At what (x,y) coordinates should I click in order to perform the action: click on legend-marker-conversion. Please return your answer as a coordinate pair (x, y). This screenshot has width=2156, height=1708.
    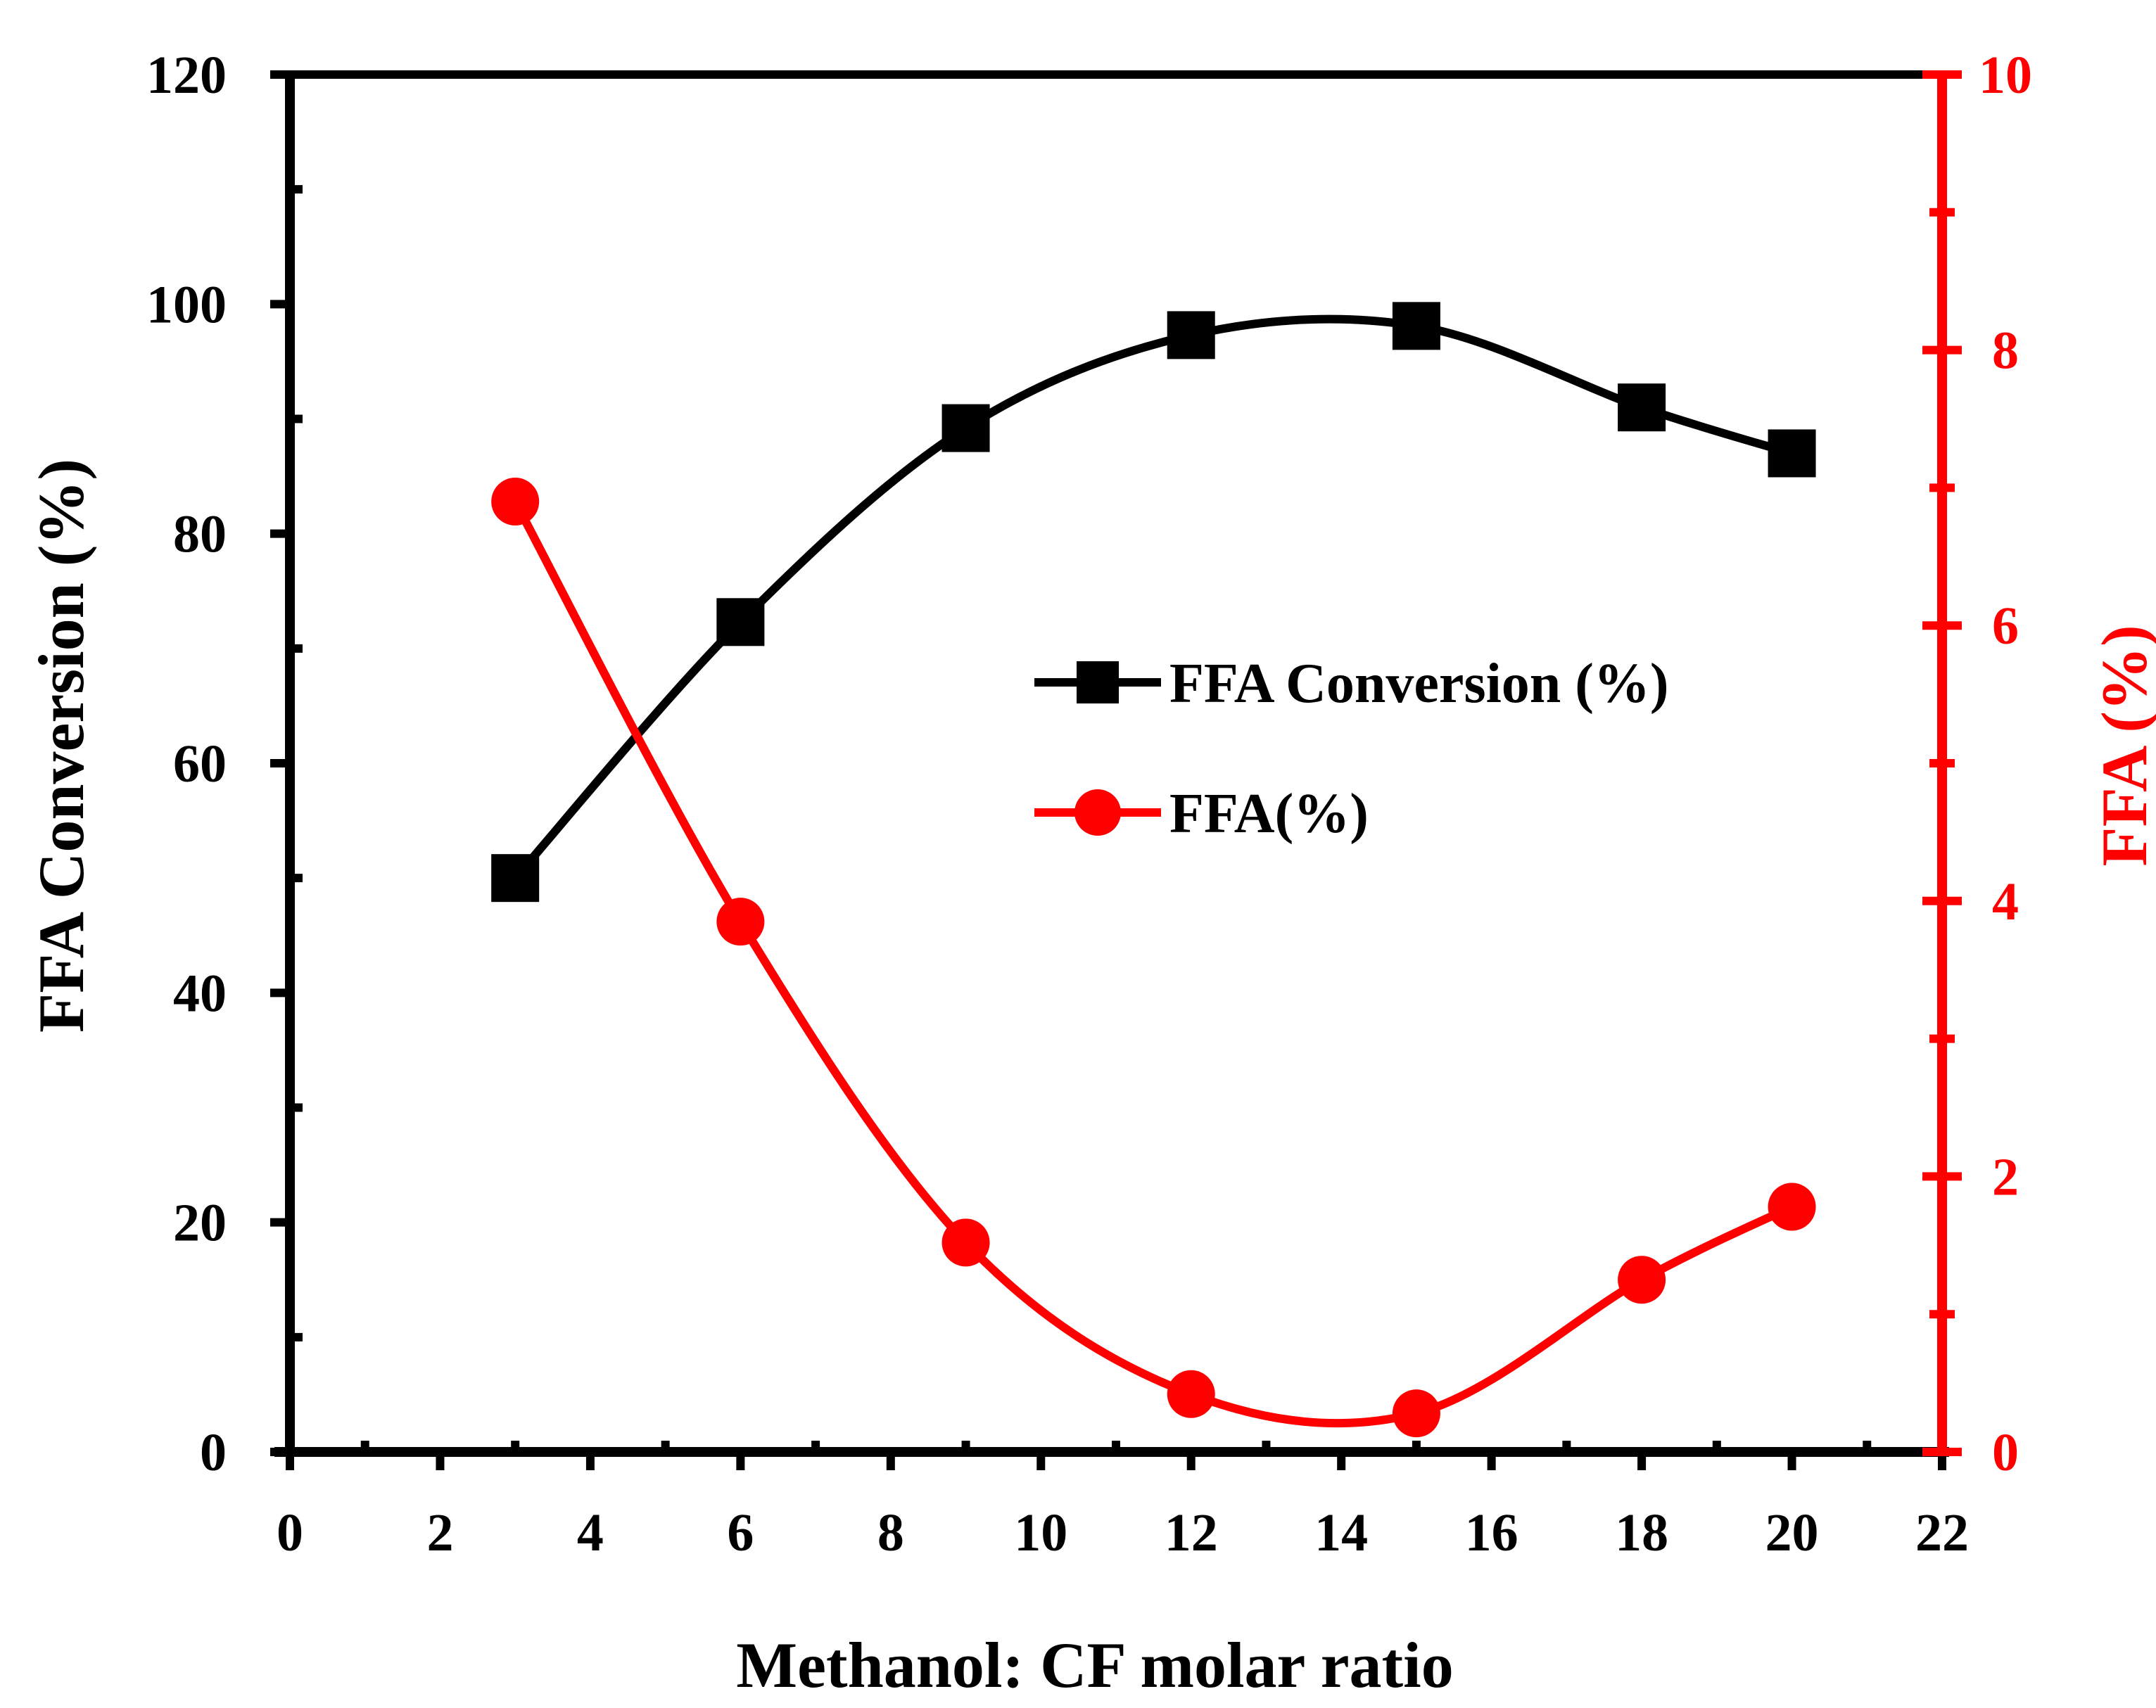
    Looking at the image, I should click on (1098, 682).